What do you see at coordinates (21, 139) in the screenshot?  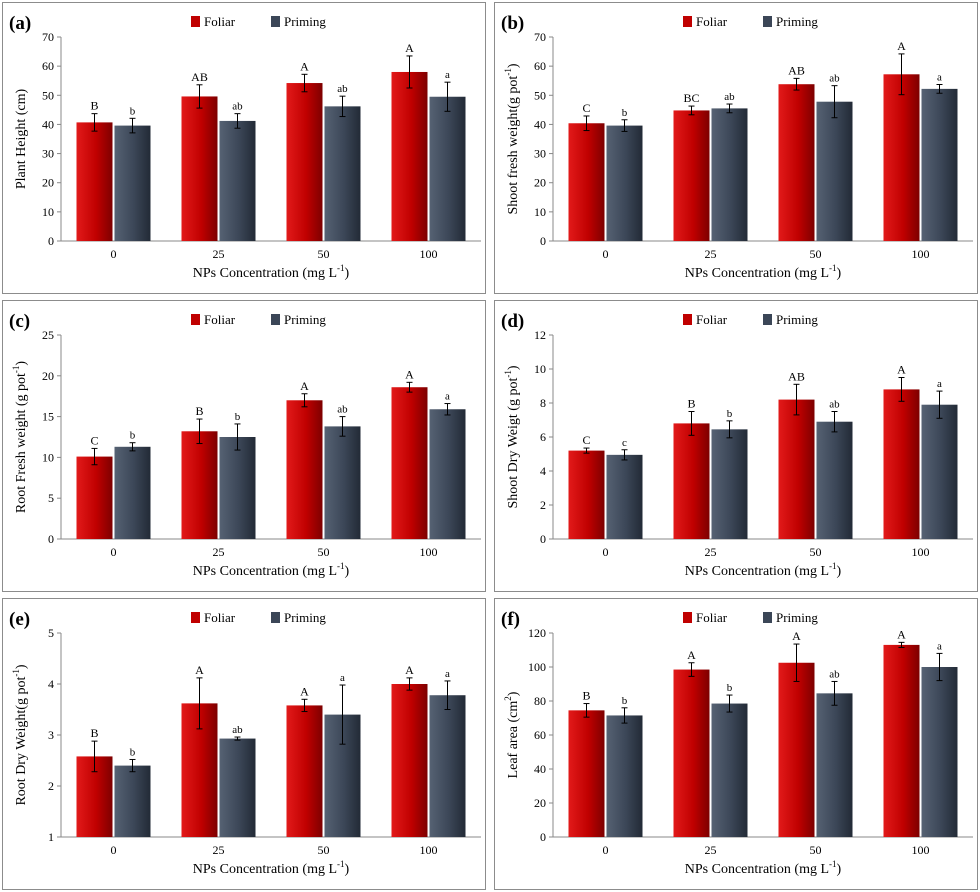 I see `y-axis-title-text: Plant Height (cm)` at bounding box center [21, 139].